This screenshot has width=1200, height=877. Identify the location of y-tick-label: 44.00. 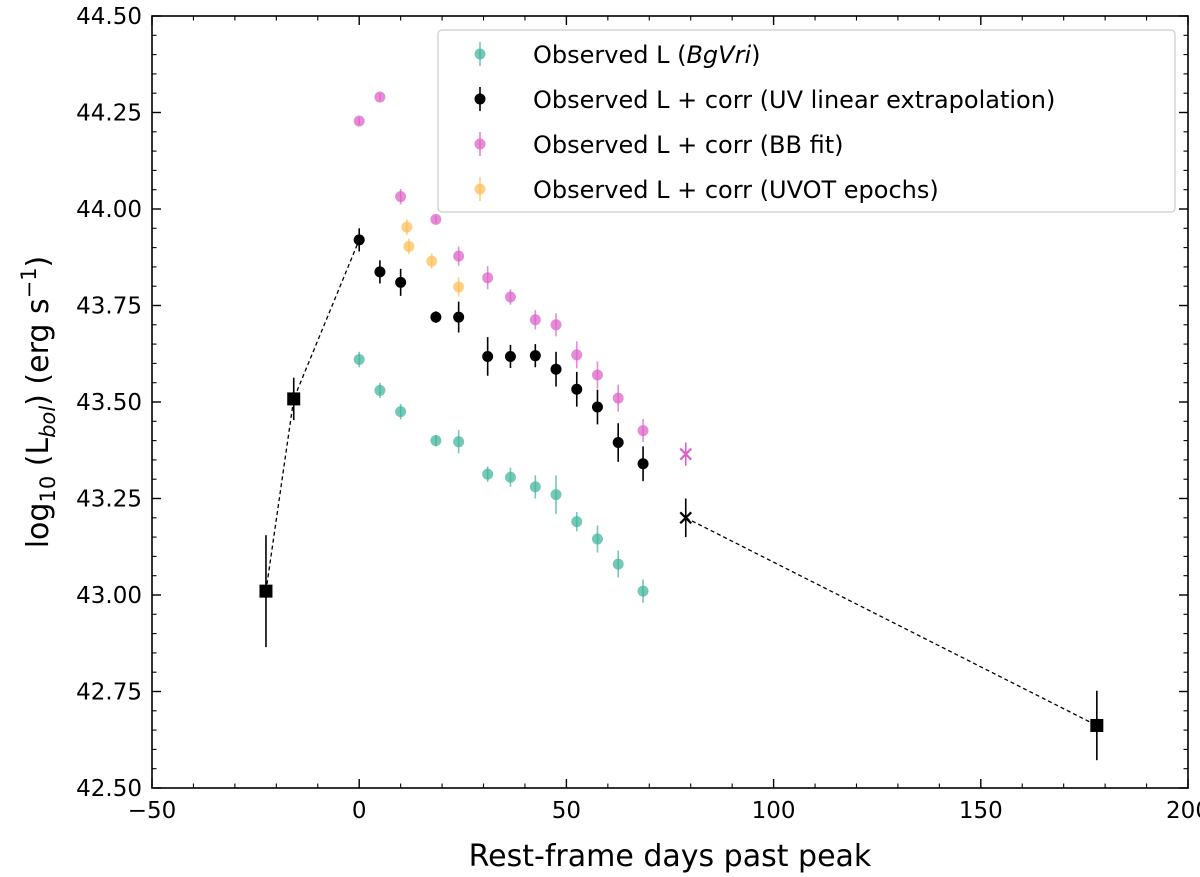
(109, 210).